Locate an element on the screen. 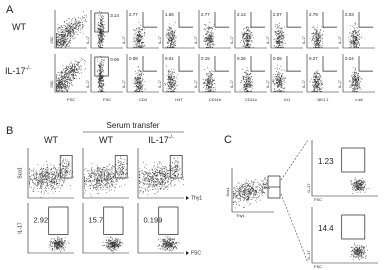 This screenshot has width=384, height=270. column-label: IL-17-/- is located at coordinates (161, 140).